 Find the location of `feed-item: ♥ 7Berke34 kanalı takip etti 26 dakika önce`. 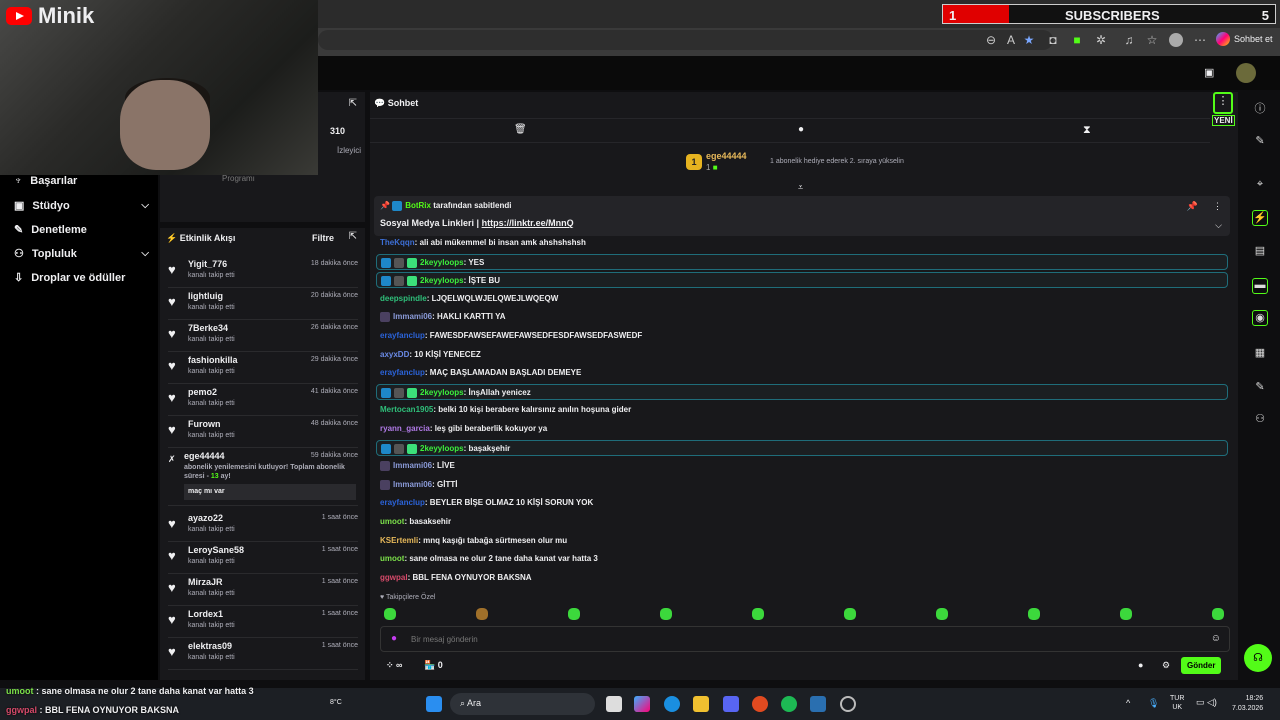

feed-item: ♥ 7Berke34 kanalı takip etti 26 dakika önce is located at coordinates (263, 336).